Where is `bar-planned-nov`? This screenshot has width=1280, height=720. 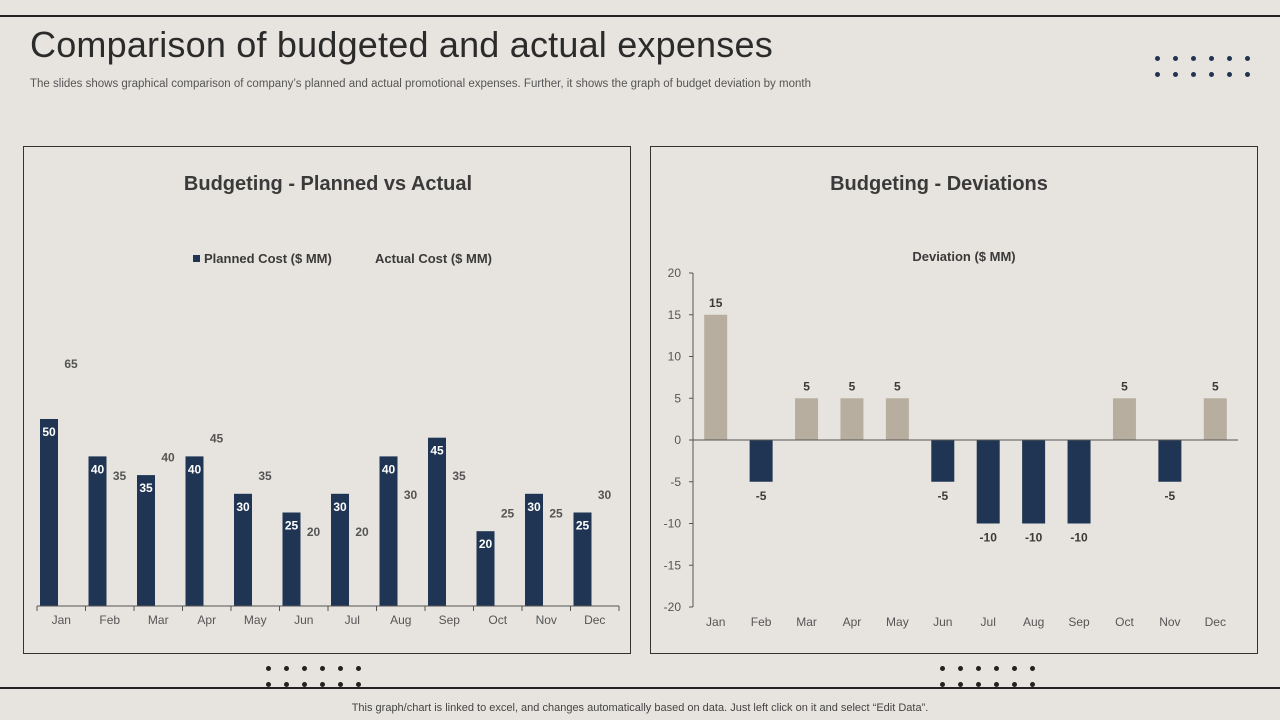 bar-planned-nov is located at coordinates (534, 549).